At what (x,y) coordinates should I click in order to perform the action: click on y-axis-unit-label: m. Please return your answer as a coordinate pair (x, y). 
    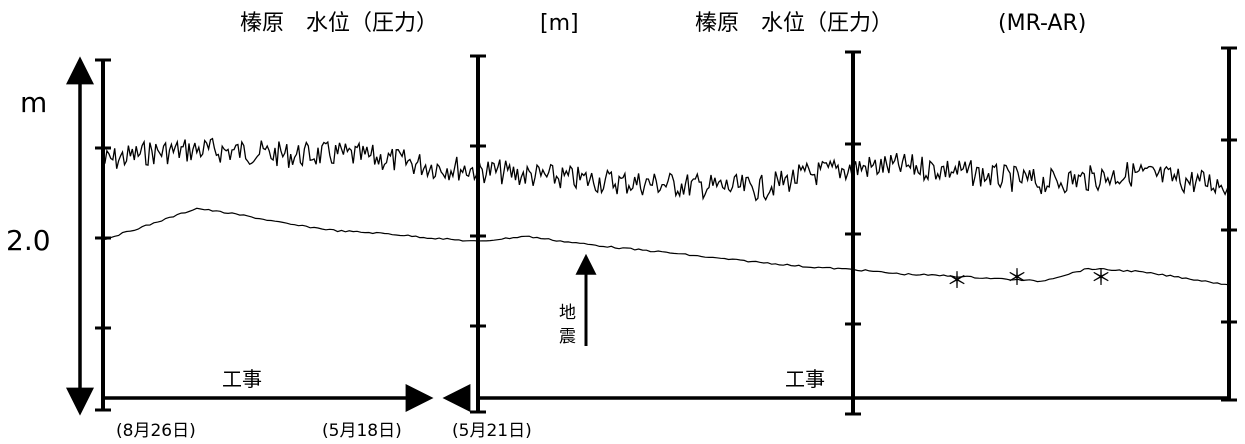
    Looking at the image, I should click on (33, 102).